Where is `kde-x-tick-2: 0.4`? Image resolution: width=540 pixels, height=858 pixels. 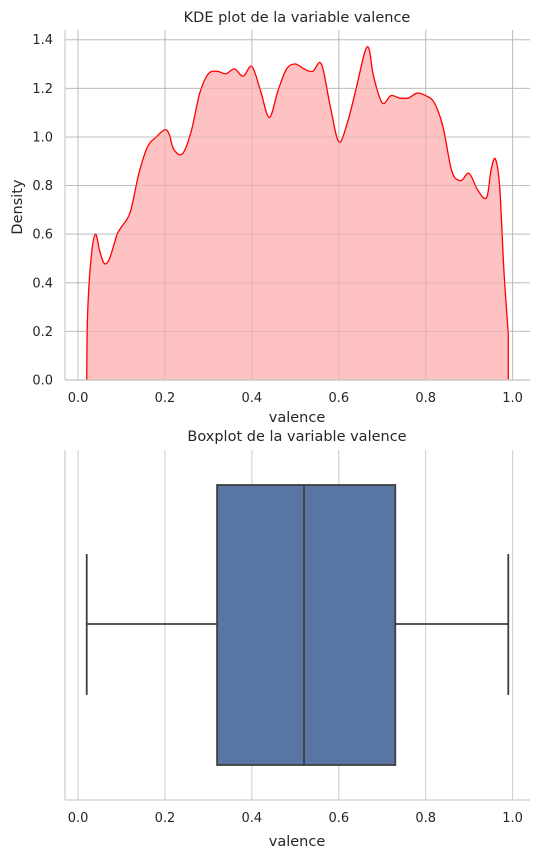 kde-x-tick-2: 0.4 is located at coordinates (252, 398).